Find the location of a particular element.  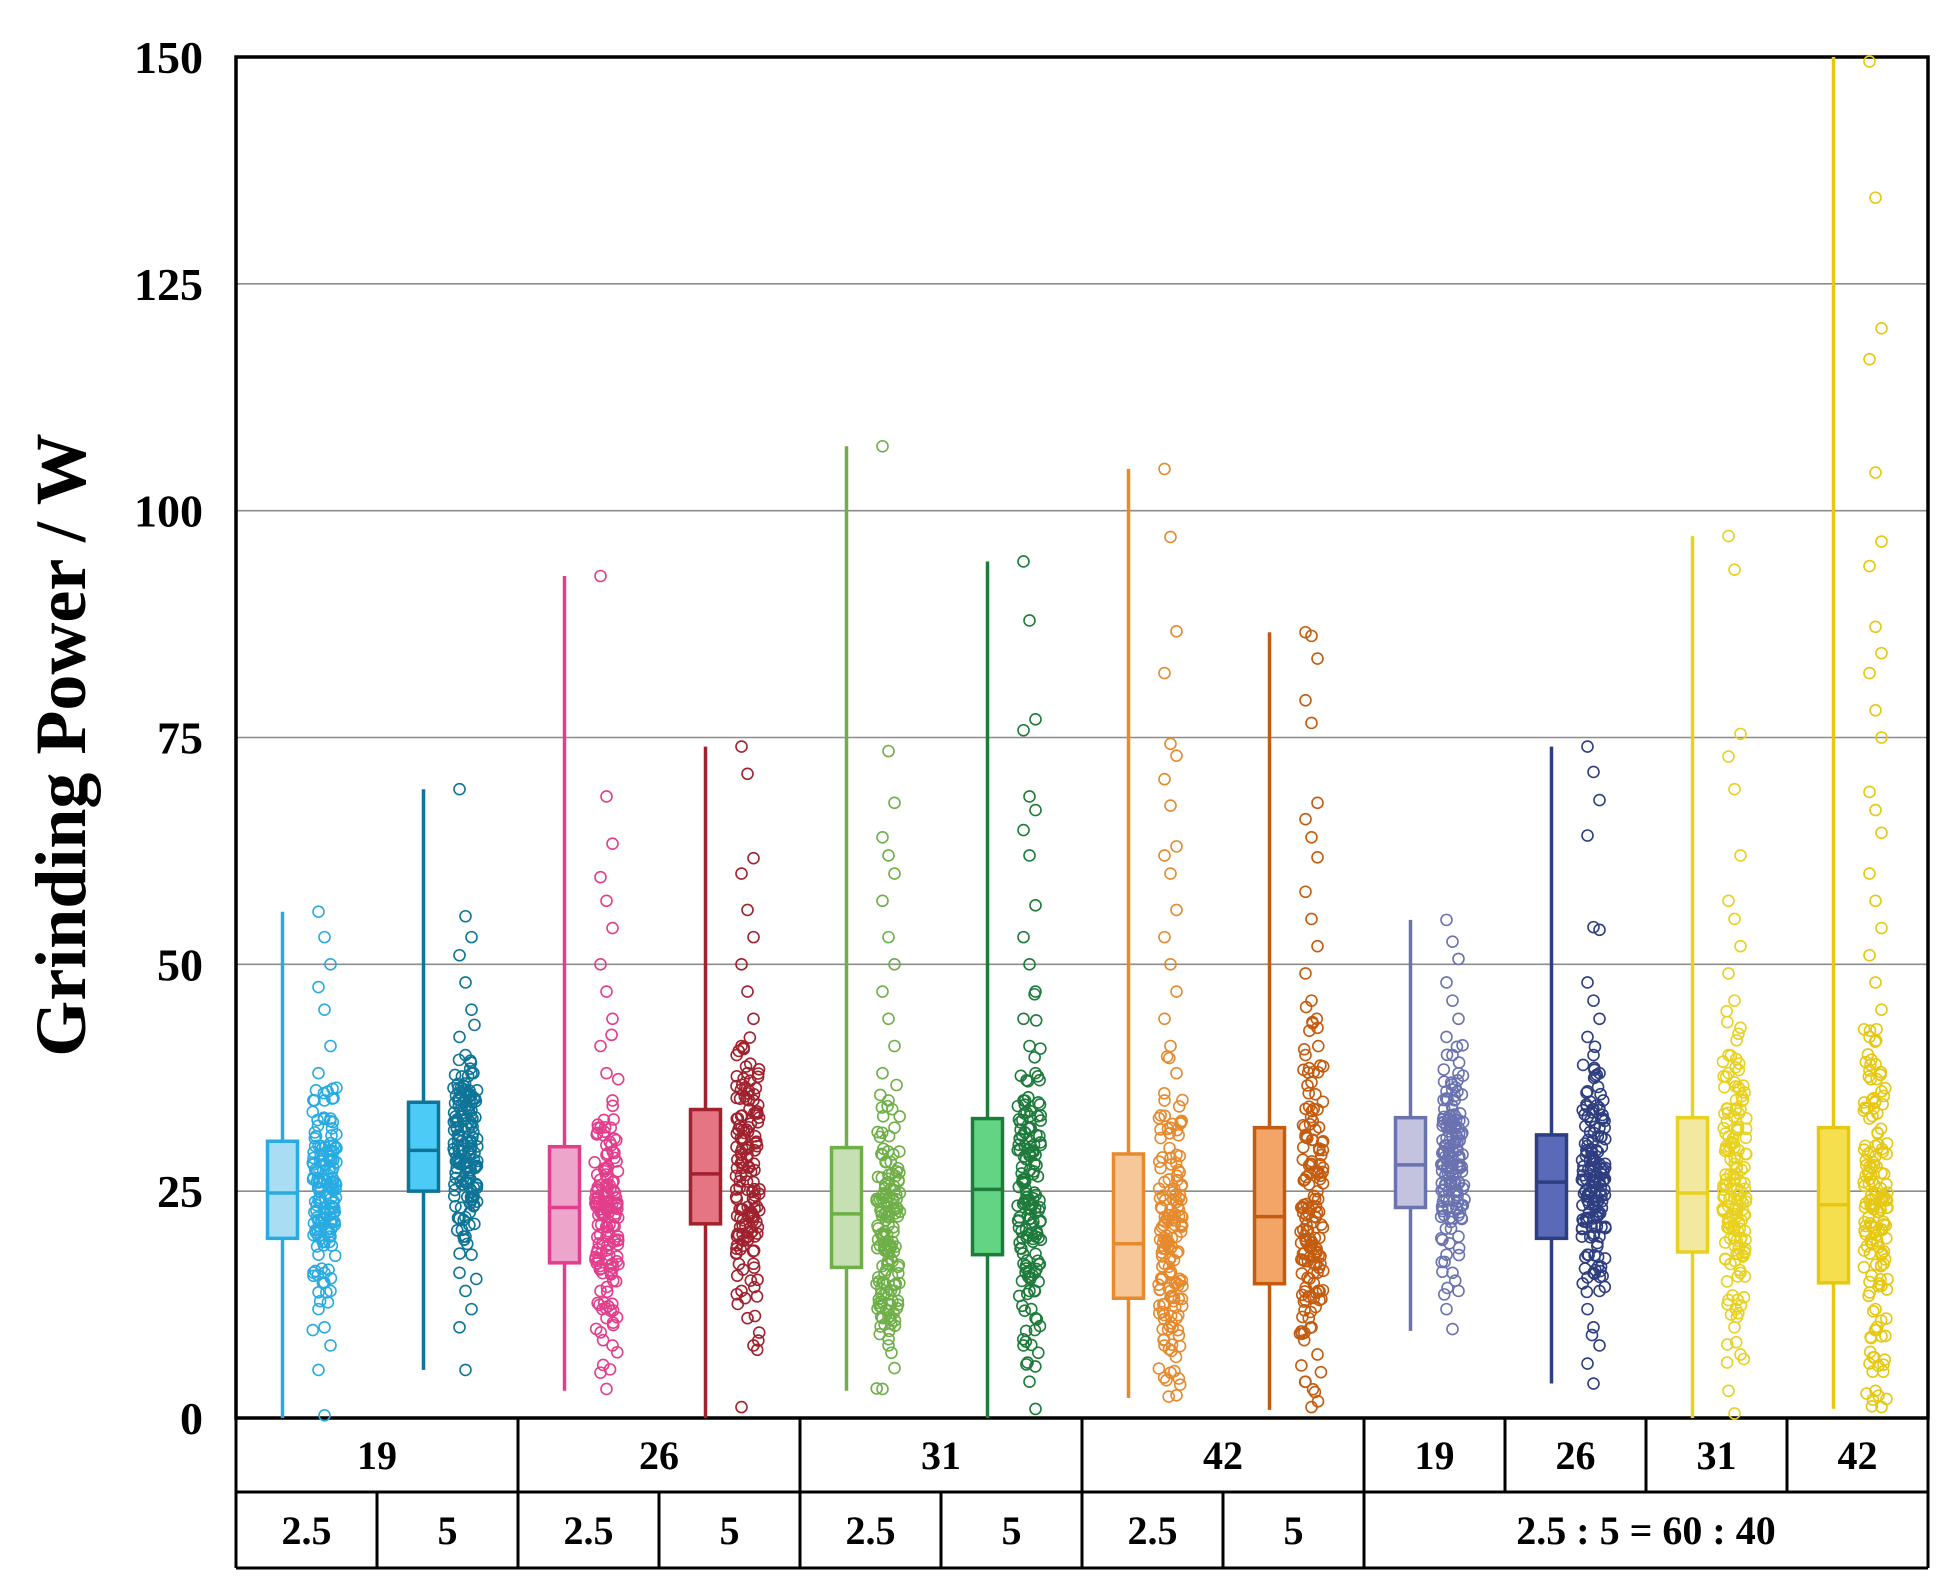

group-label: 31 is located at coordinates (1717, 1455).